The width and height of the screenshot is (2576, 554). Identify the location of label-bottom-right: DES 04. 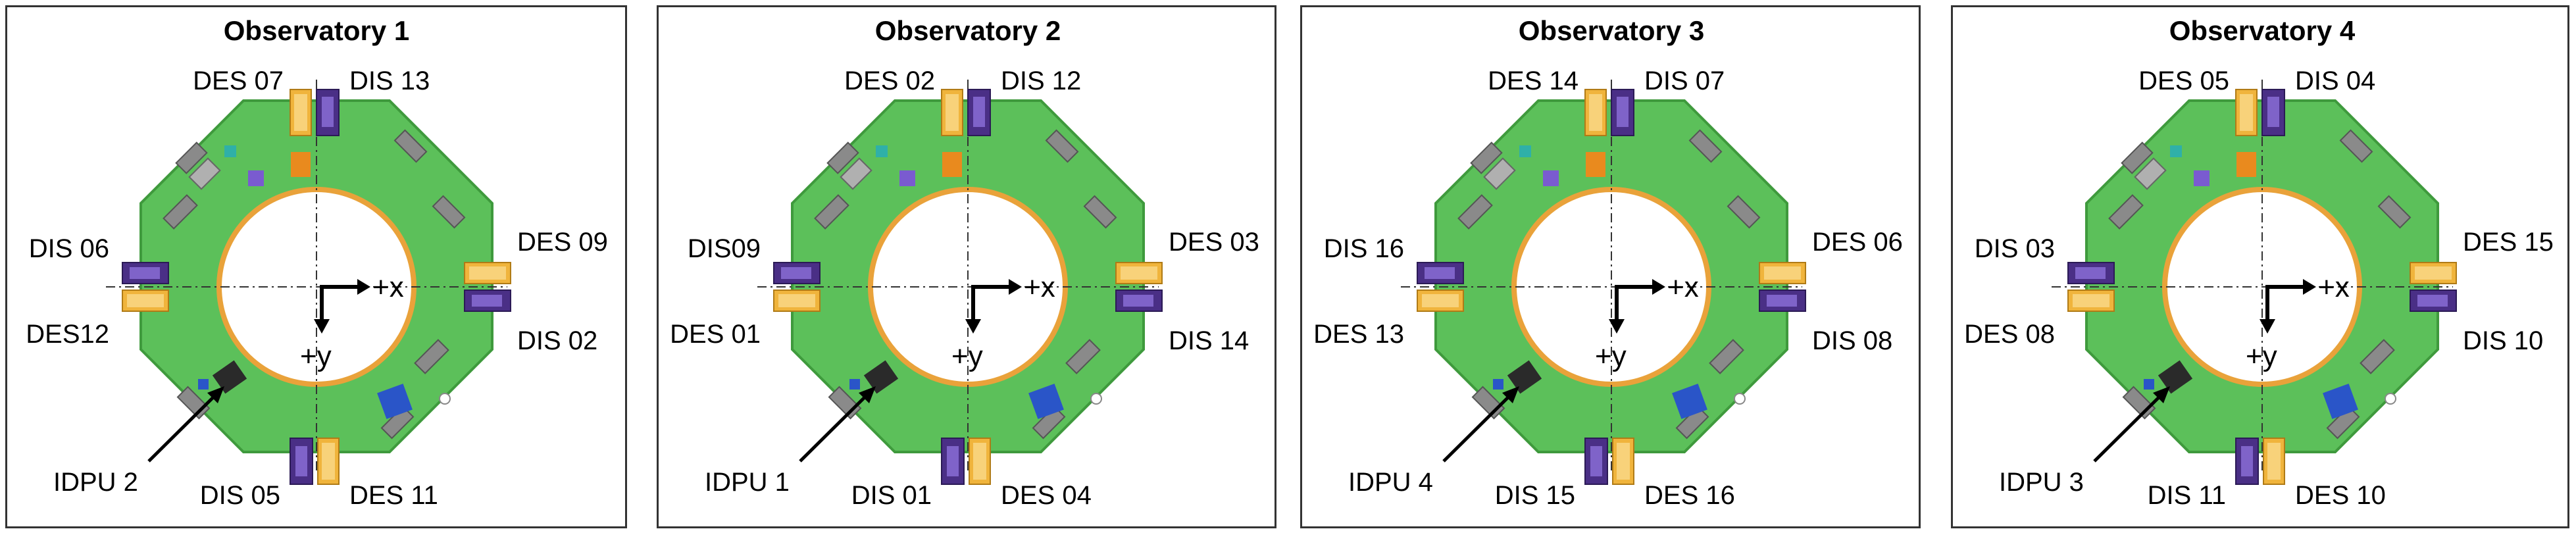
(1046, 495).